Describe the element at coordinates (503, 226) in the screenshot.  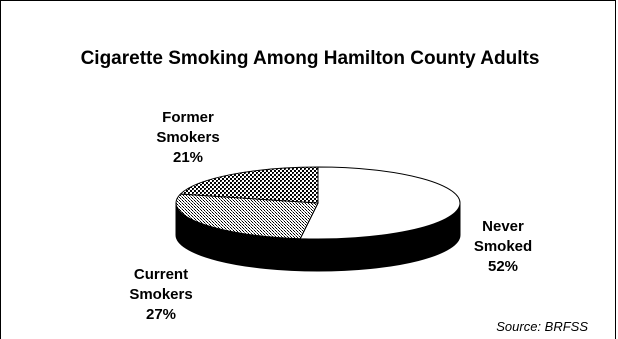
I see `label-never-line1: Never` at that location.